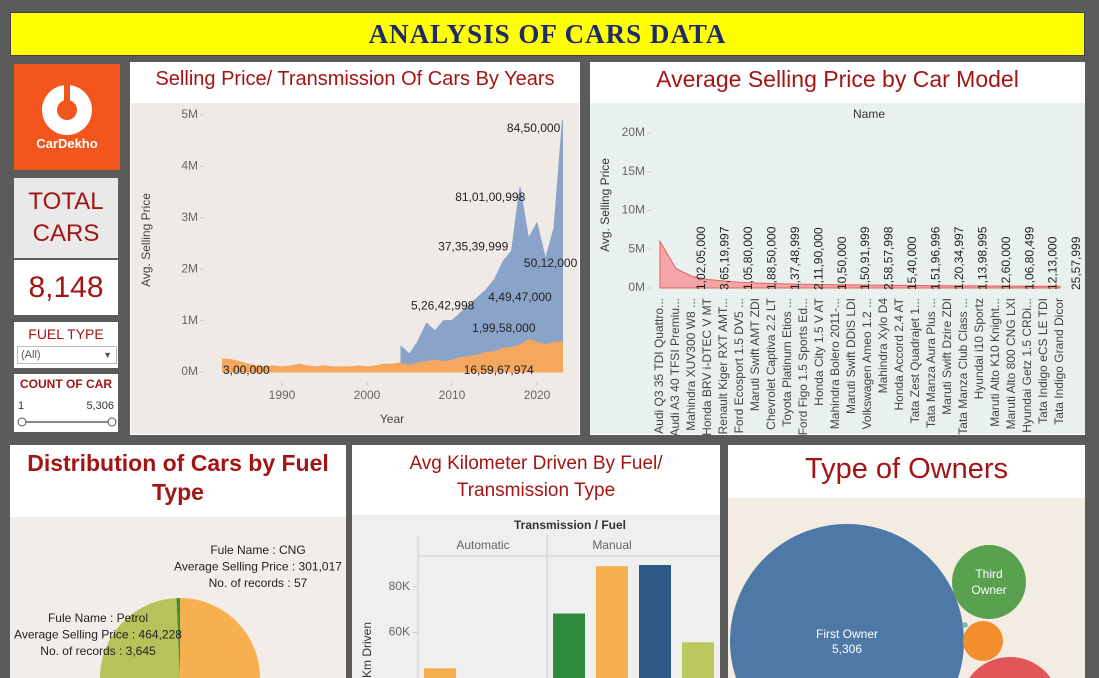  What do you see at coordinates (725, 258) in the screenshot?
I see `annotation: 3,65,19,997` at bounding box center [725, 258].